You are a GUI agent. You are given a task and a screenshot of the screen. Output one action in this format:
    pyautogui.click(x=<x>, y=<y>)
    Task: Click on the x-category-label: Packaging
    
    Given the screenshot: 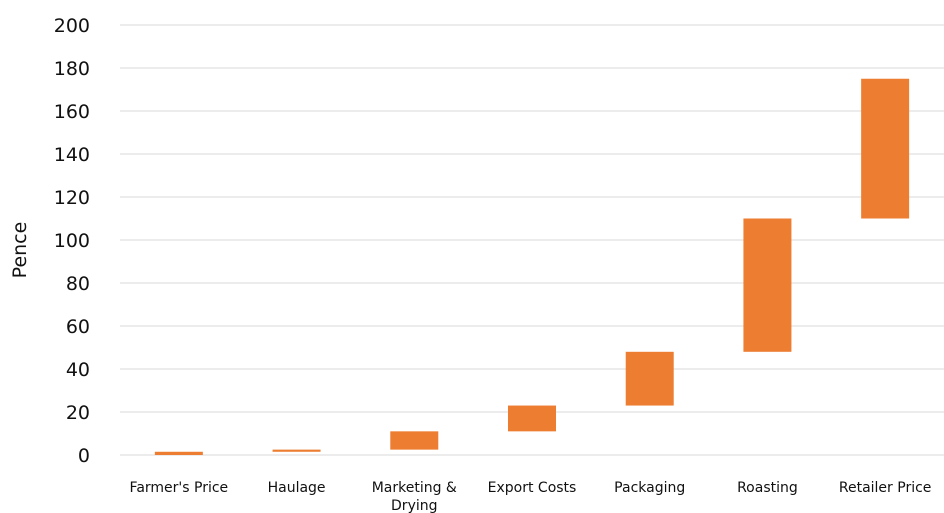 What is the action you would take?
    pyautogui.click(x=649, y=488)
    